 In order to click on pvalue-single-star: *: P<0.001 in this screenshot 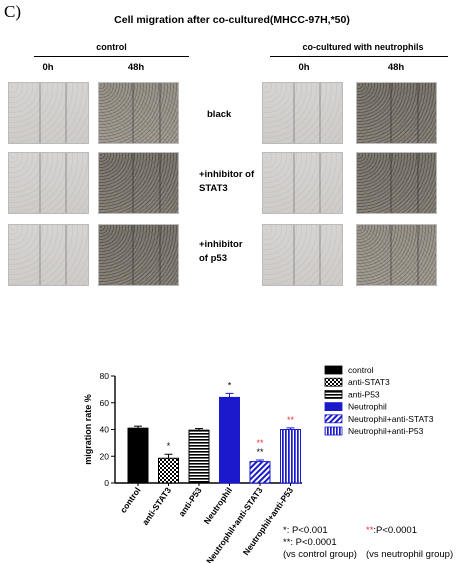, I will do `click(305, 530)`.